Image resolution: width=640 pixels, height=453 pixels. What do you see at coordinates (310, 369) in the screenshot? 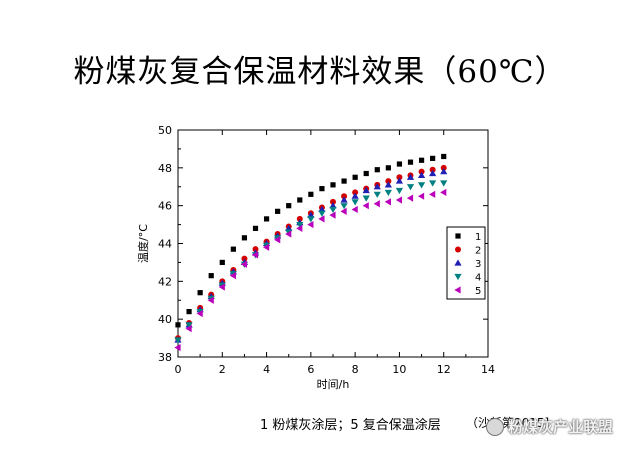
I see `x-tick-label: 6` at bounding box center [310, 369].